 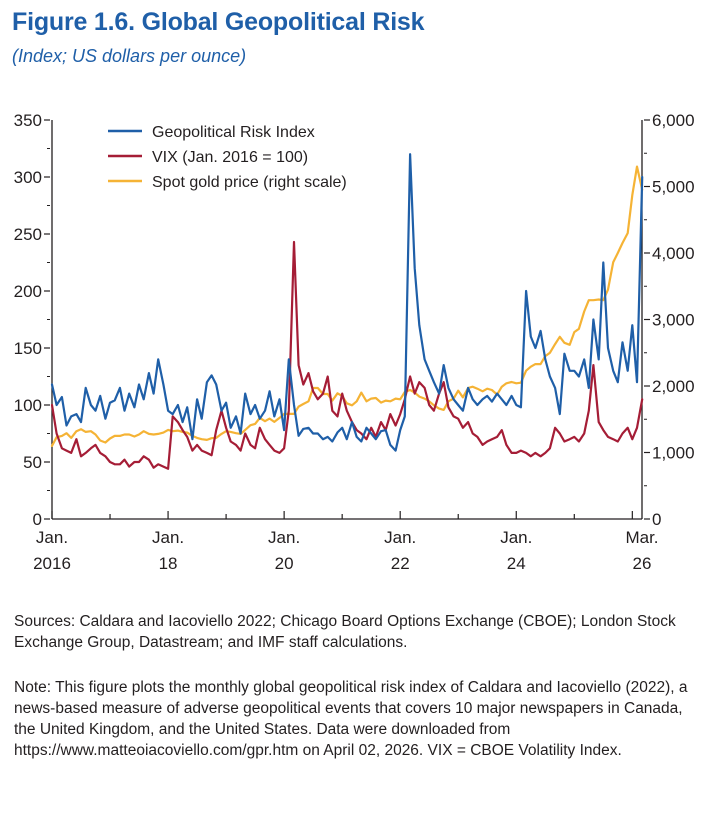 What do you see at coordinates (52, 563) in the screenshot?
I see `x-tick-label: 2016` at bounding box center [52, 563].